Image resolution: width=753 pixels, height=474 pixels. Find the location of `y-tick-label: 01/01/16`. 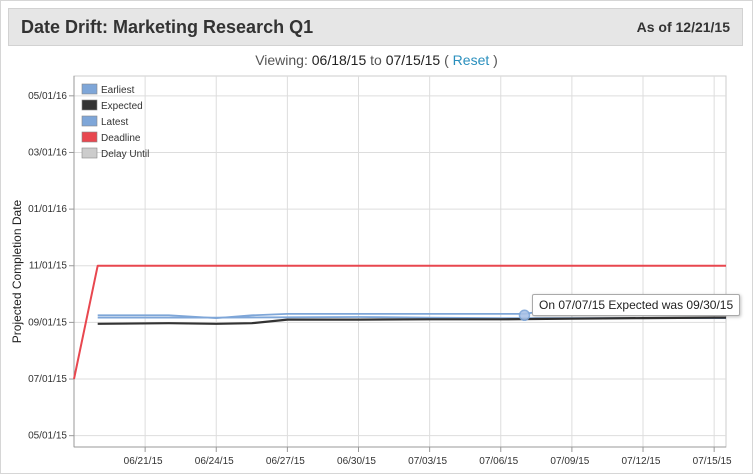

y-tick-label: 01/01/16 is located at coordinates (47, 209).